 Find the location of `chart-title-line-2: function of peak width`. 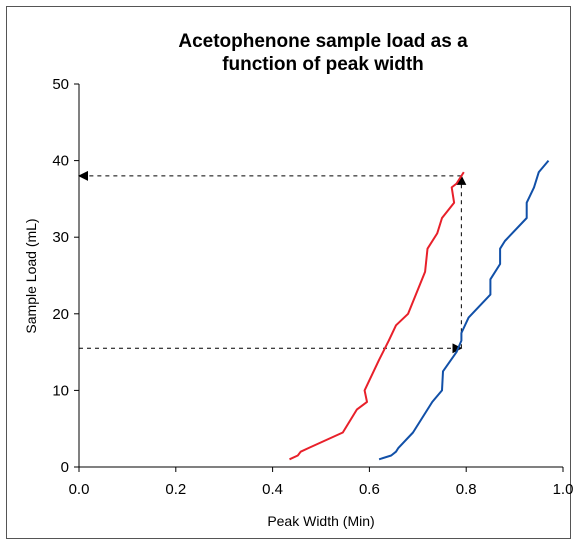

chart-title-line-2: function of peak width is located at coordinates (323, 64).